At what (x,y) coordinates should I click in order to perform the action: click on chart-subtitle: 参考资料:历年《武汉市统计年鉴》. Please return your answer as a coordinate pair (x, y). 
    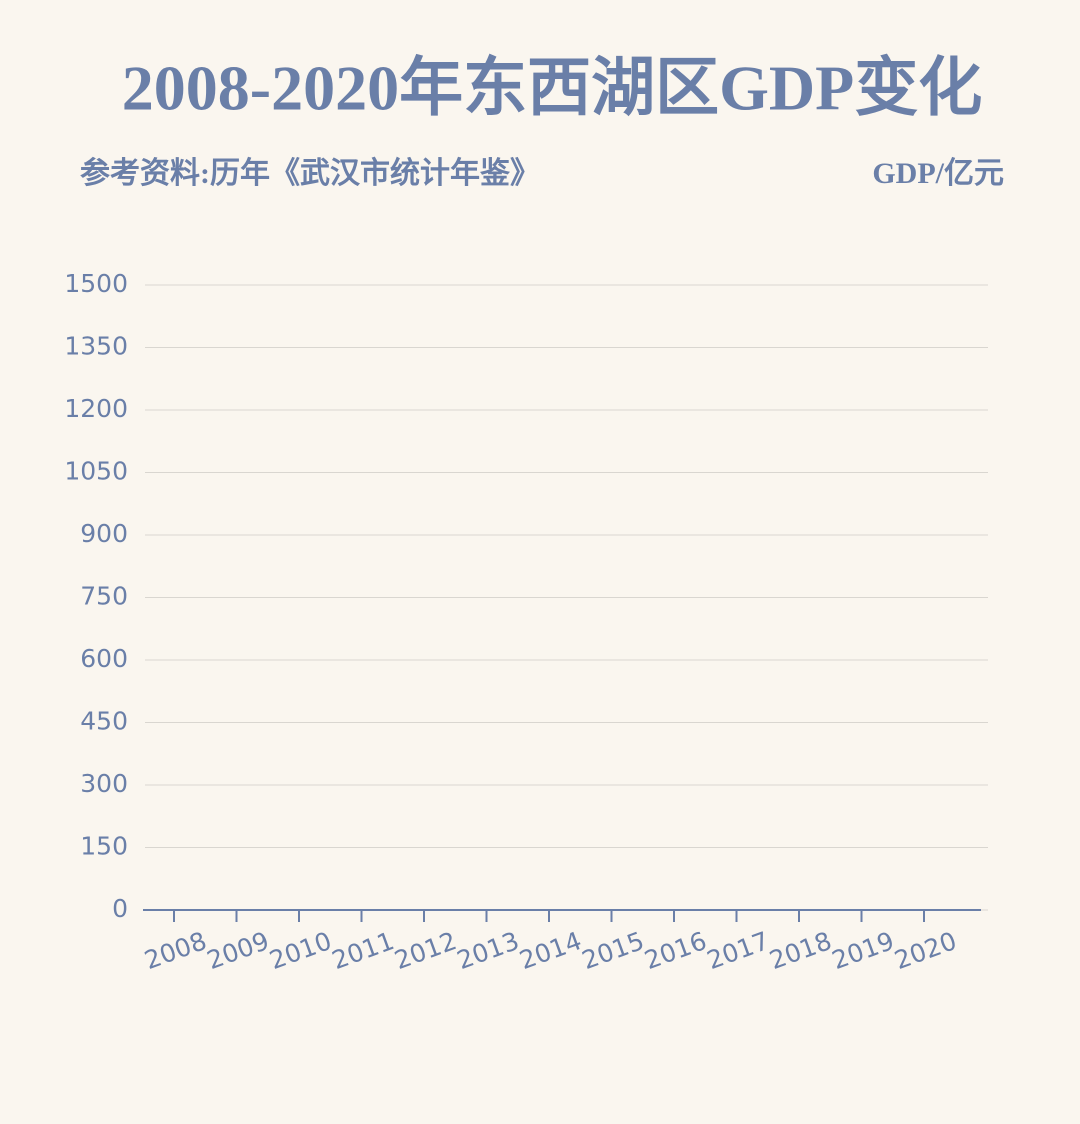
    Looking at the image, I should click on (310, 173).